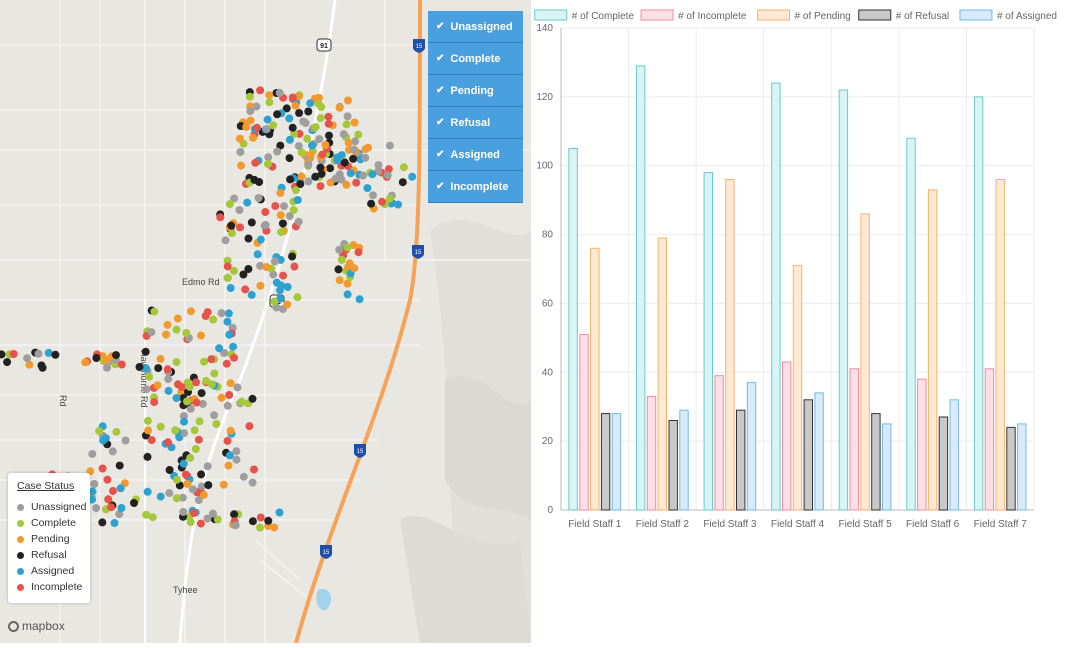  I want to click on filter-button-pending: ✔ Pending, so click(475, 91).